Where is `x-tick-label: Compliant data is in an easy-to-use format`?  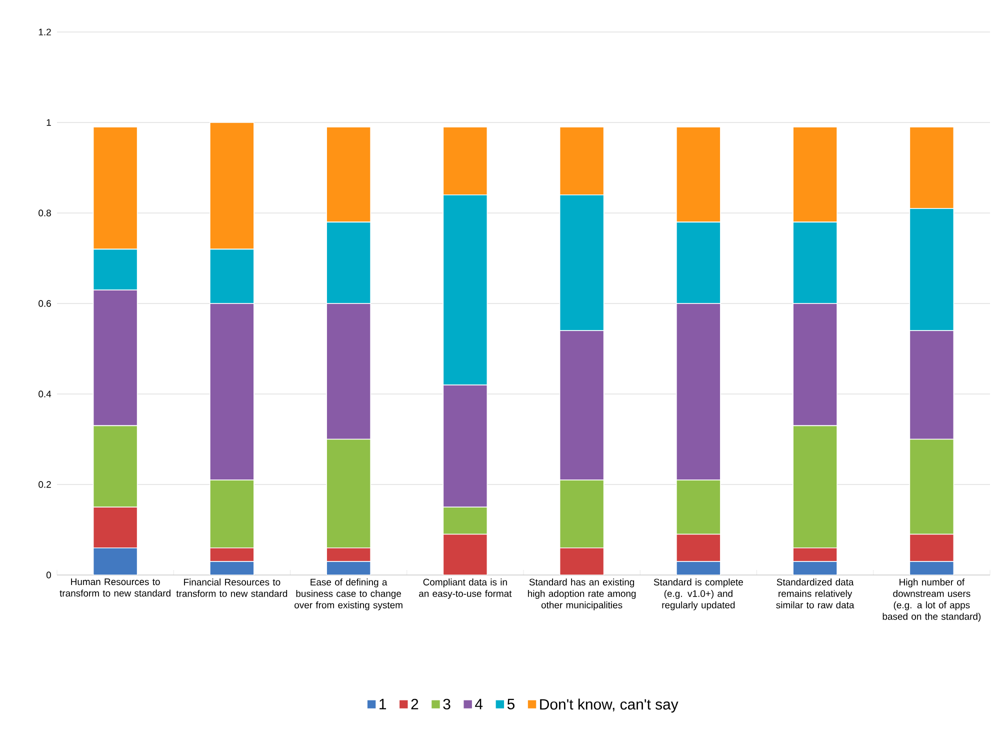 x-tick-label: Compliant data is in an easy-to-use format is located at coordinates (465, 588).